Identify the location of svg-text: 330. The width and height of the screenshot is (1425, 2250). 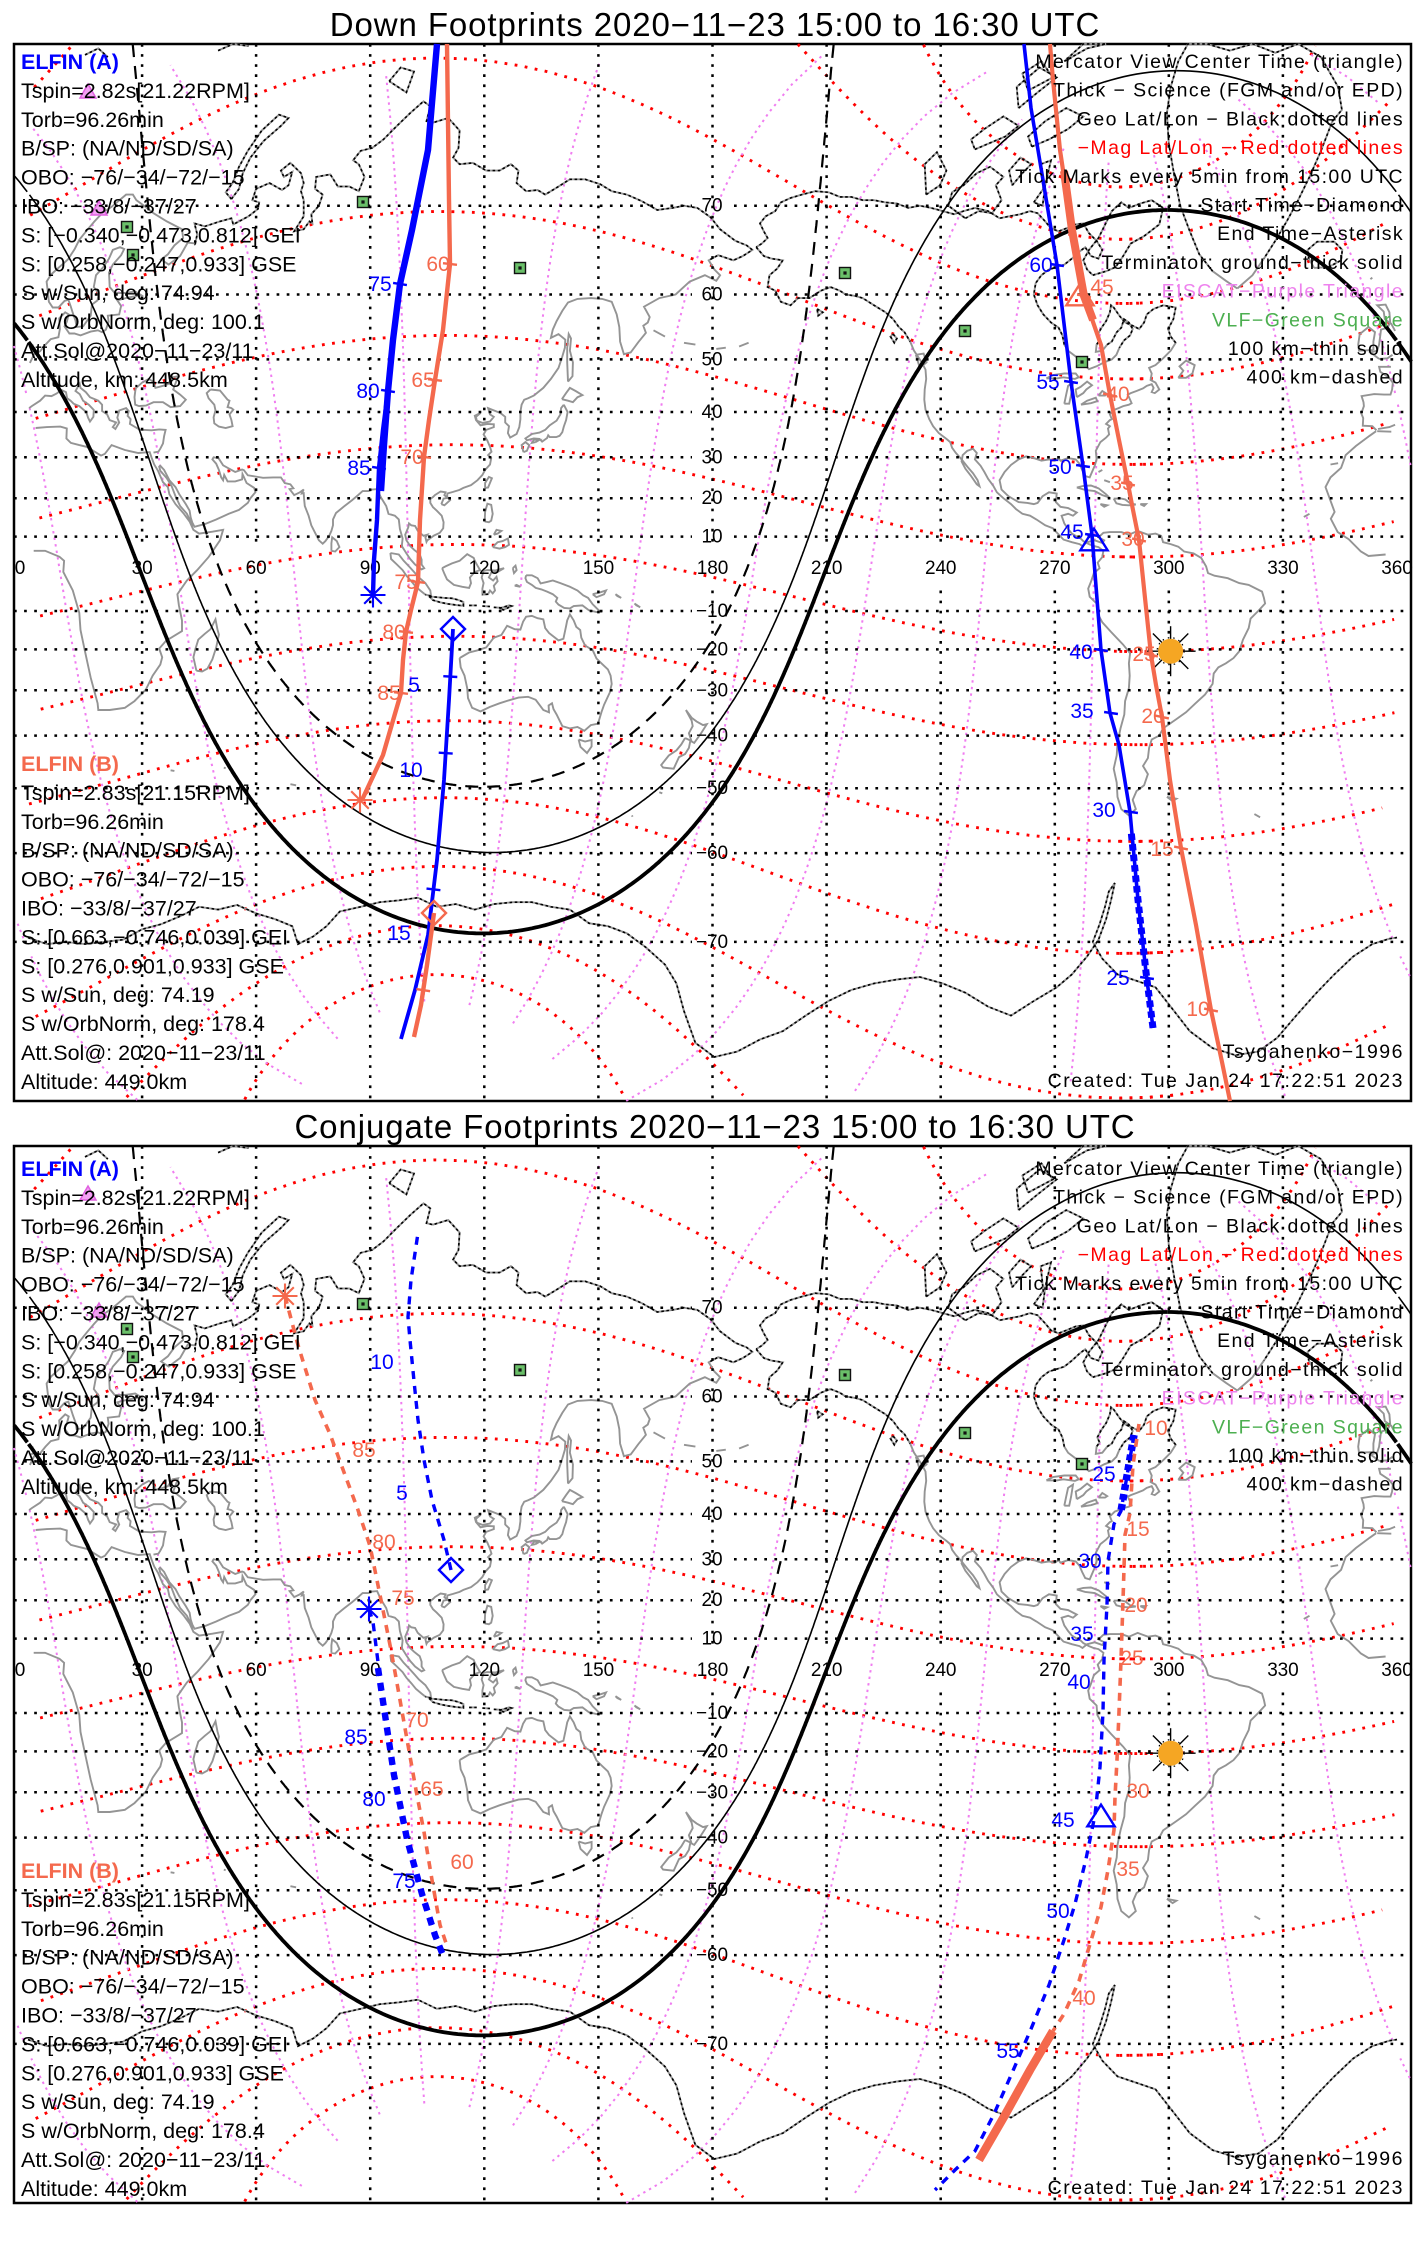
(1282, 568).